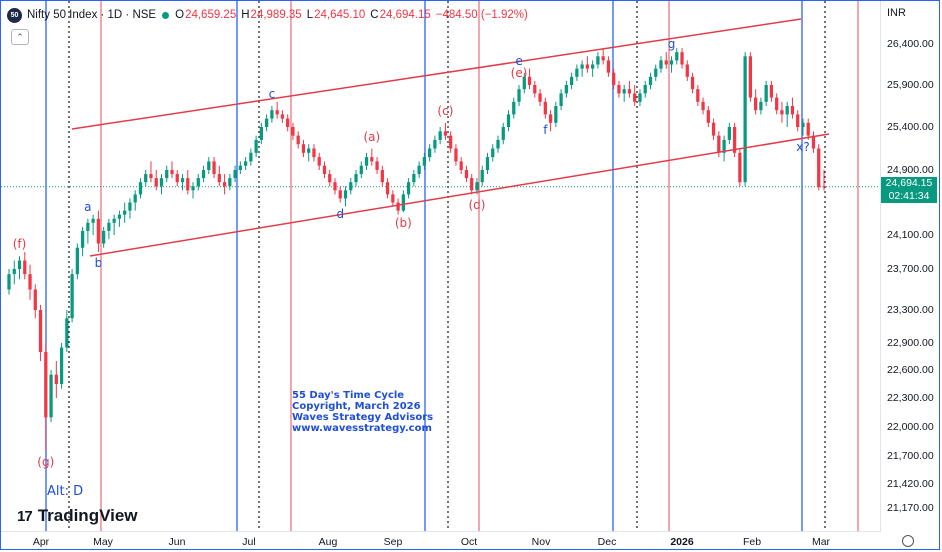 Image resolution: width=942 pixels, height=552 pixels. What do you see at coordinates (92, 15) in the screenshot?
I see `symbol-title: Nifty 50 Index · 1D · NSE` at bounding box center [92, 15].